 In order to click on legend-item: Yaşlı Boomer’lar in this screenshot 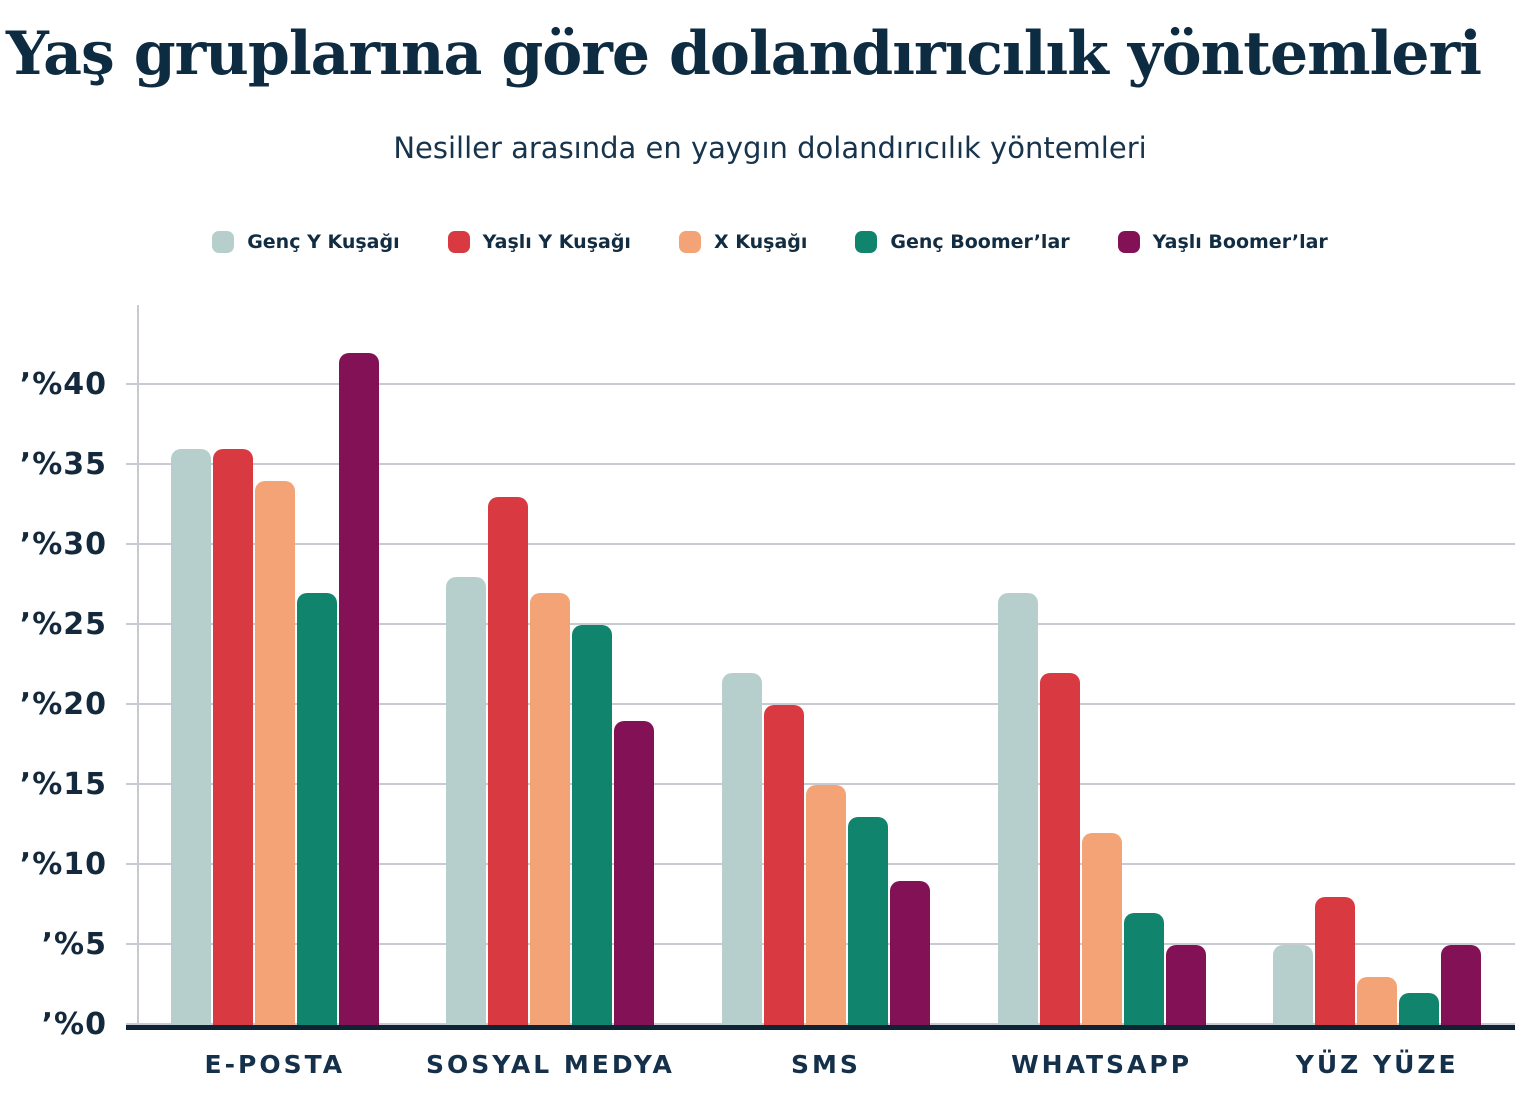, I will do `click(1222, 242)`.